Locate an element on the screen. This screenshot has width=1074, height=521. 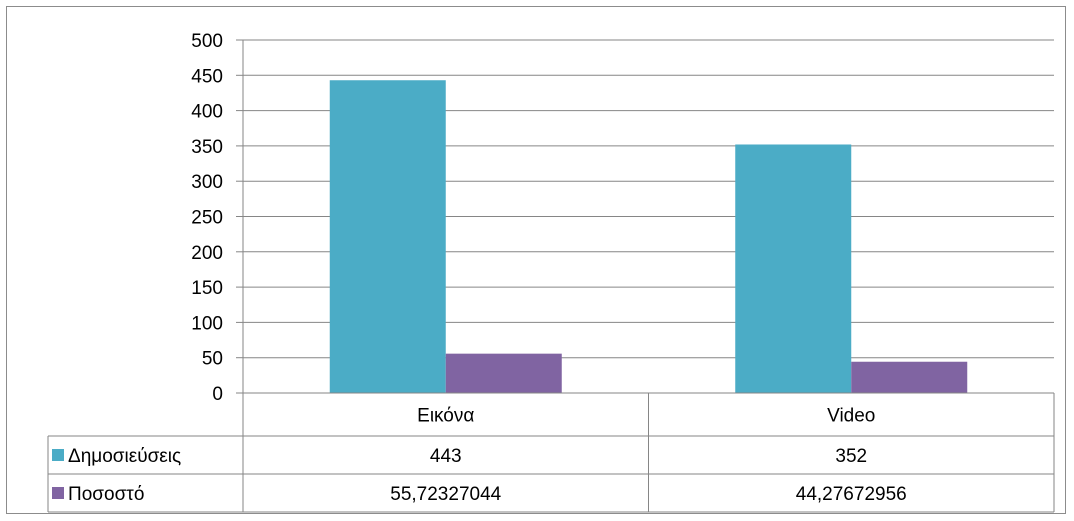
y-tick-label: 0 is located at coordinates (217, 394).